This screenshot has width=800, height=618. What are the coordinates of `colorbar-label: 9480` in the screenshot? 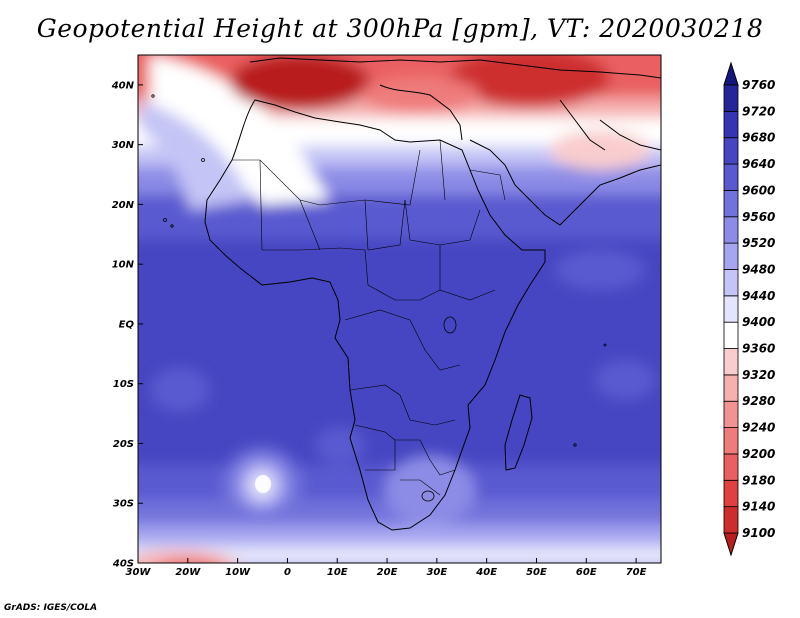 It's located at (758, 269).